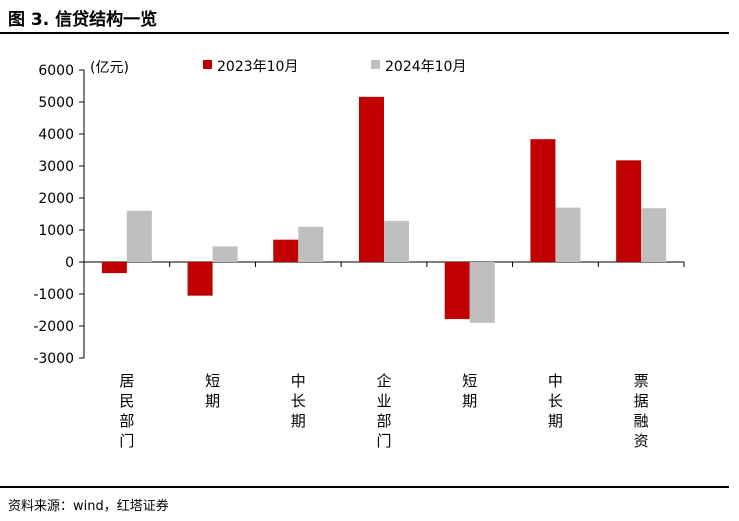 The image size is (739, 521). What do you see at coordinates (53, 327) in the screenshot?
I see `y-tick-label: -2000` at bounding box center [53, 327].